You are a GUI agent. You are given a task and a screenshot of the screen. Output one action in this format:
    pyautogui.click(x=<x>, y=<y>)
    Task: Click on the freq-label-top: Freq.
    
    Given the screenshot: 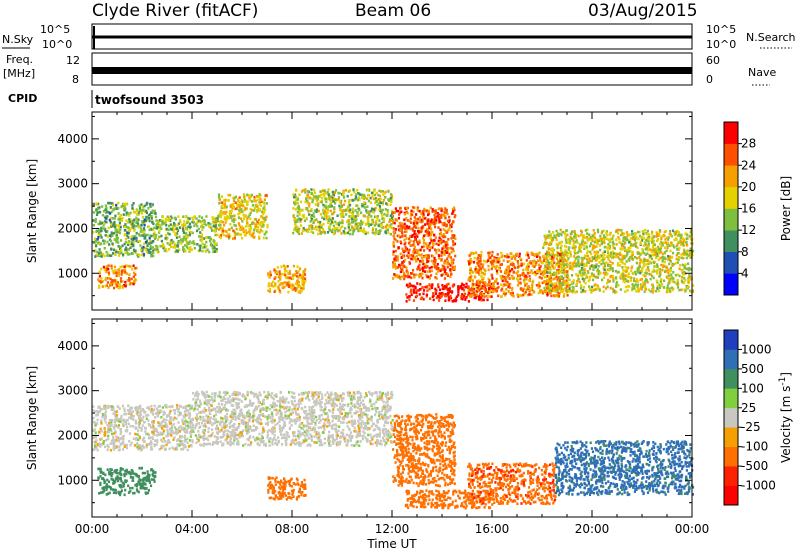 What is the action you would take?
    pyautogui.click(x=19, y=59)
    